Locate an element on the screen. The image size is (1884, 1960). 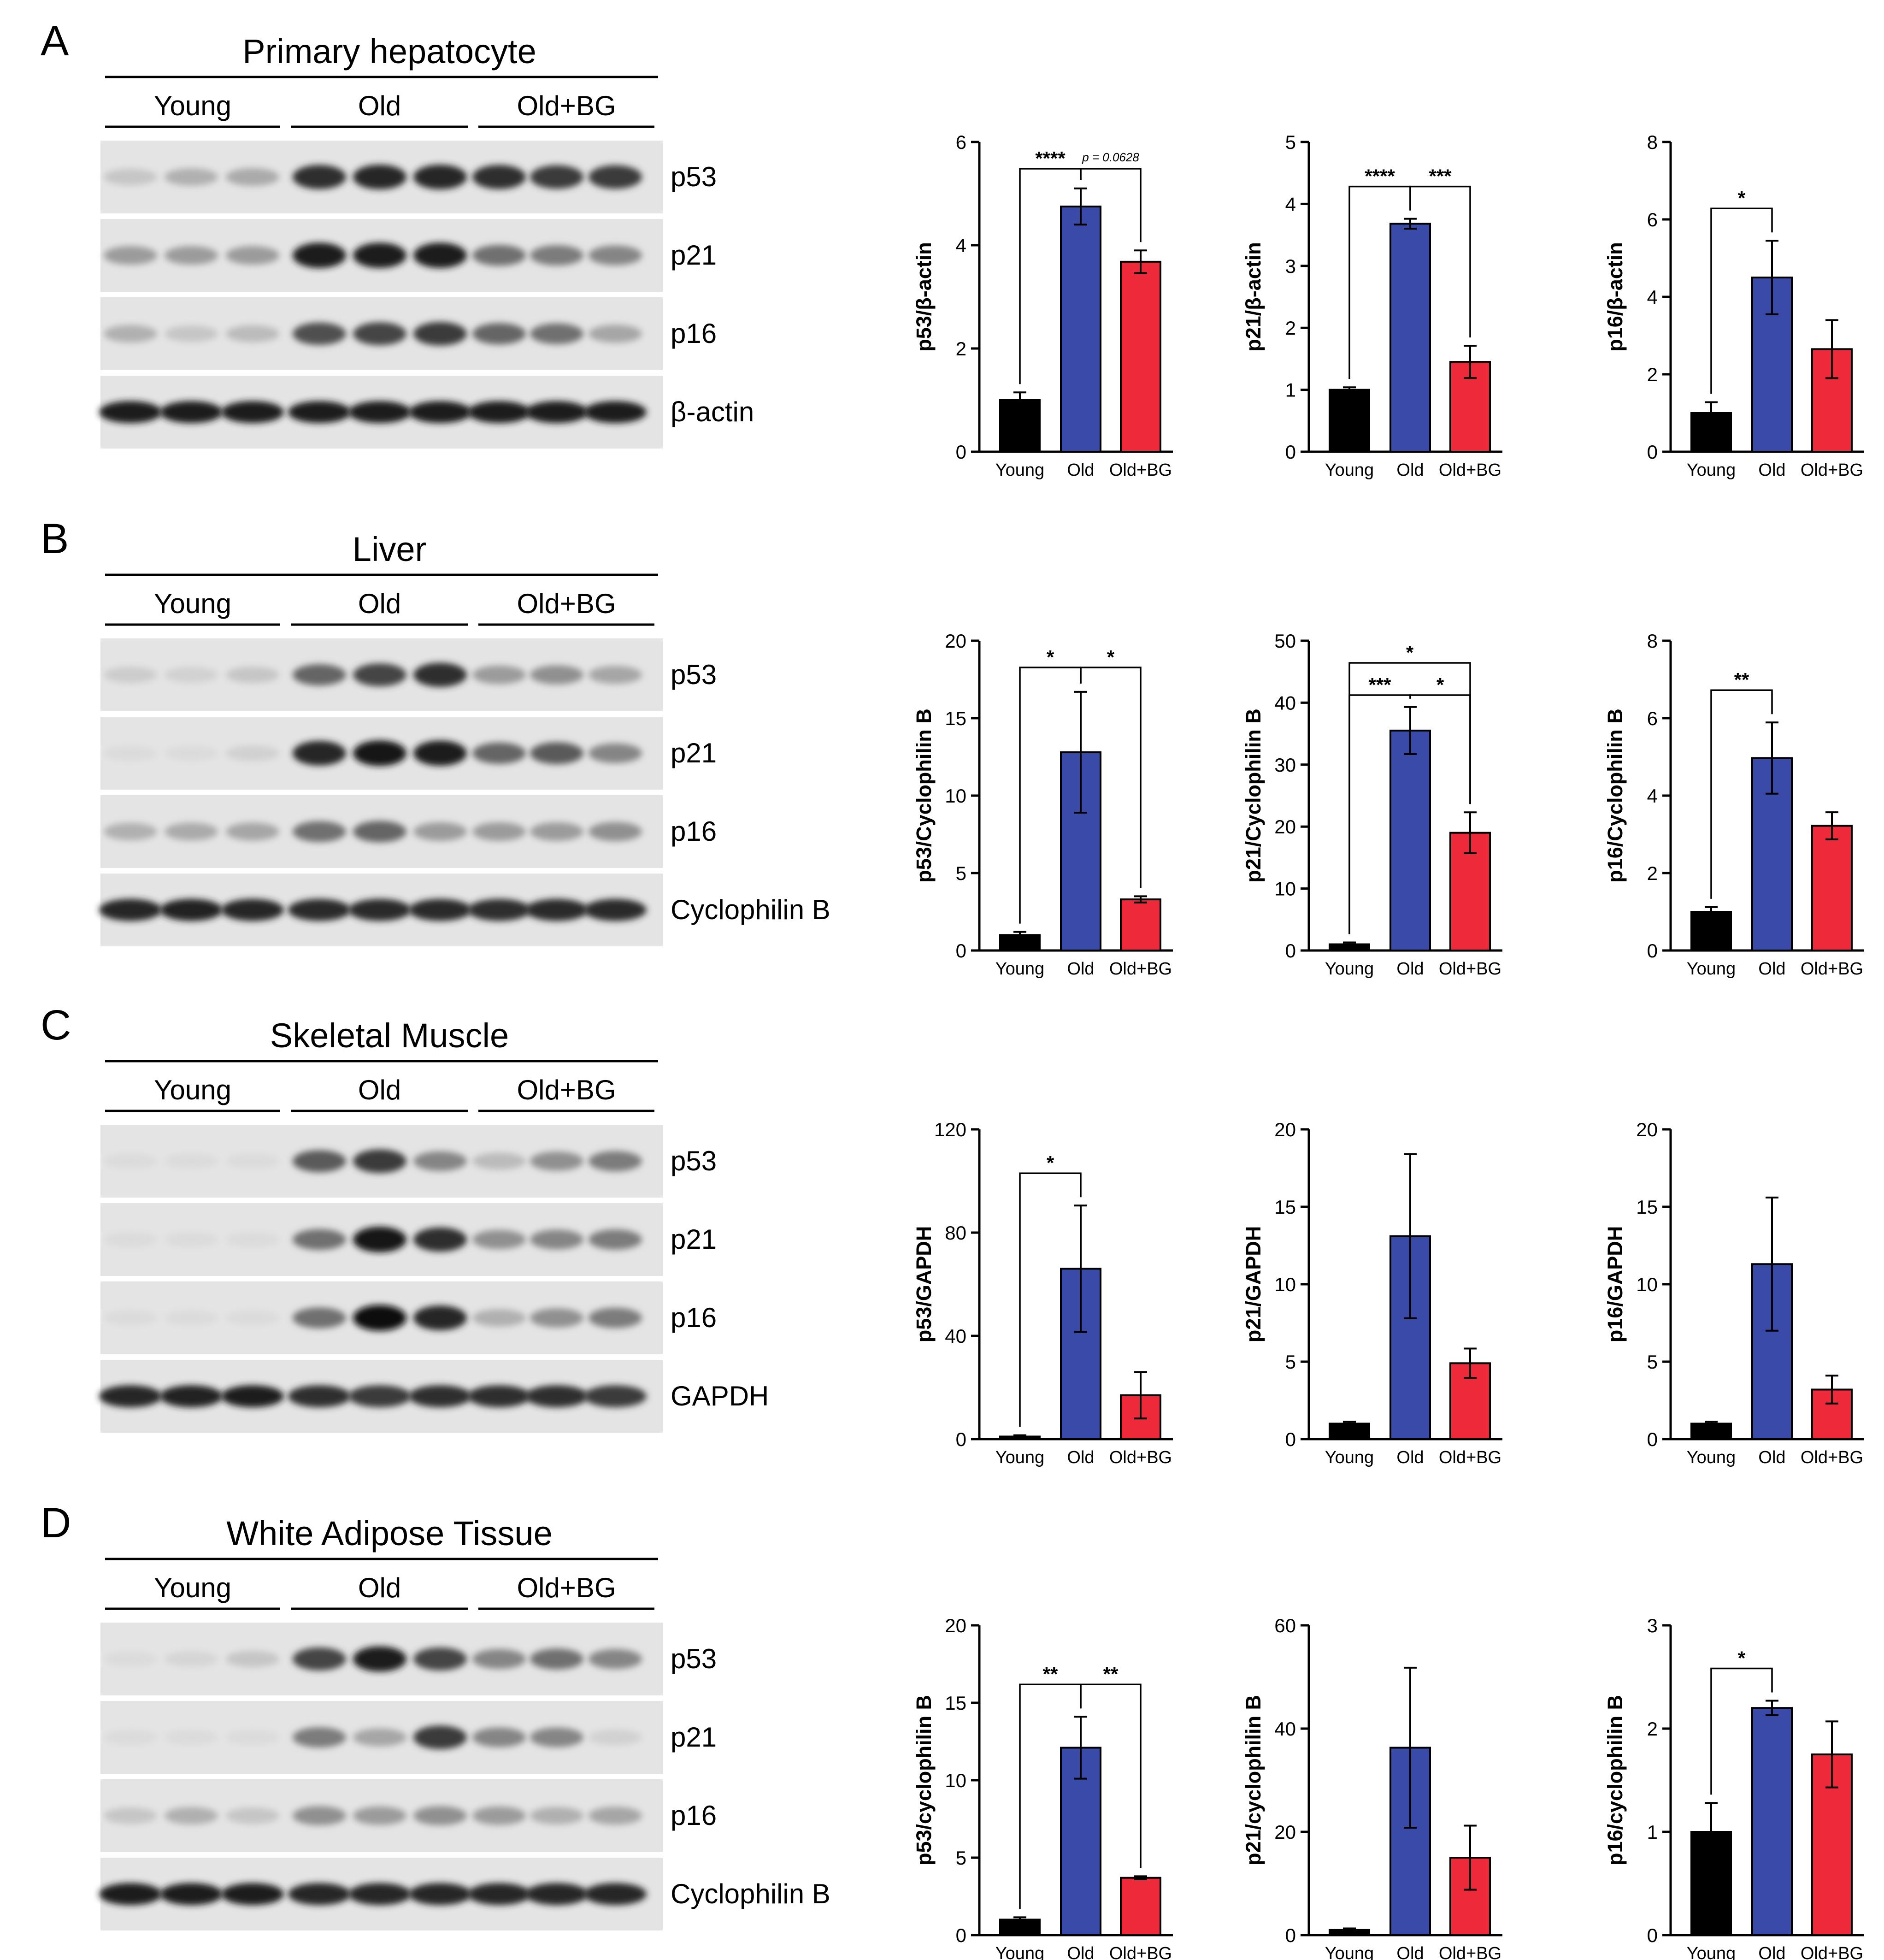
bar-chart: 0 2 4 6 8 p16/β-actin Young Old Old+BG * is located at coordinates (1733, 306).